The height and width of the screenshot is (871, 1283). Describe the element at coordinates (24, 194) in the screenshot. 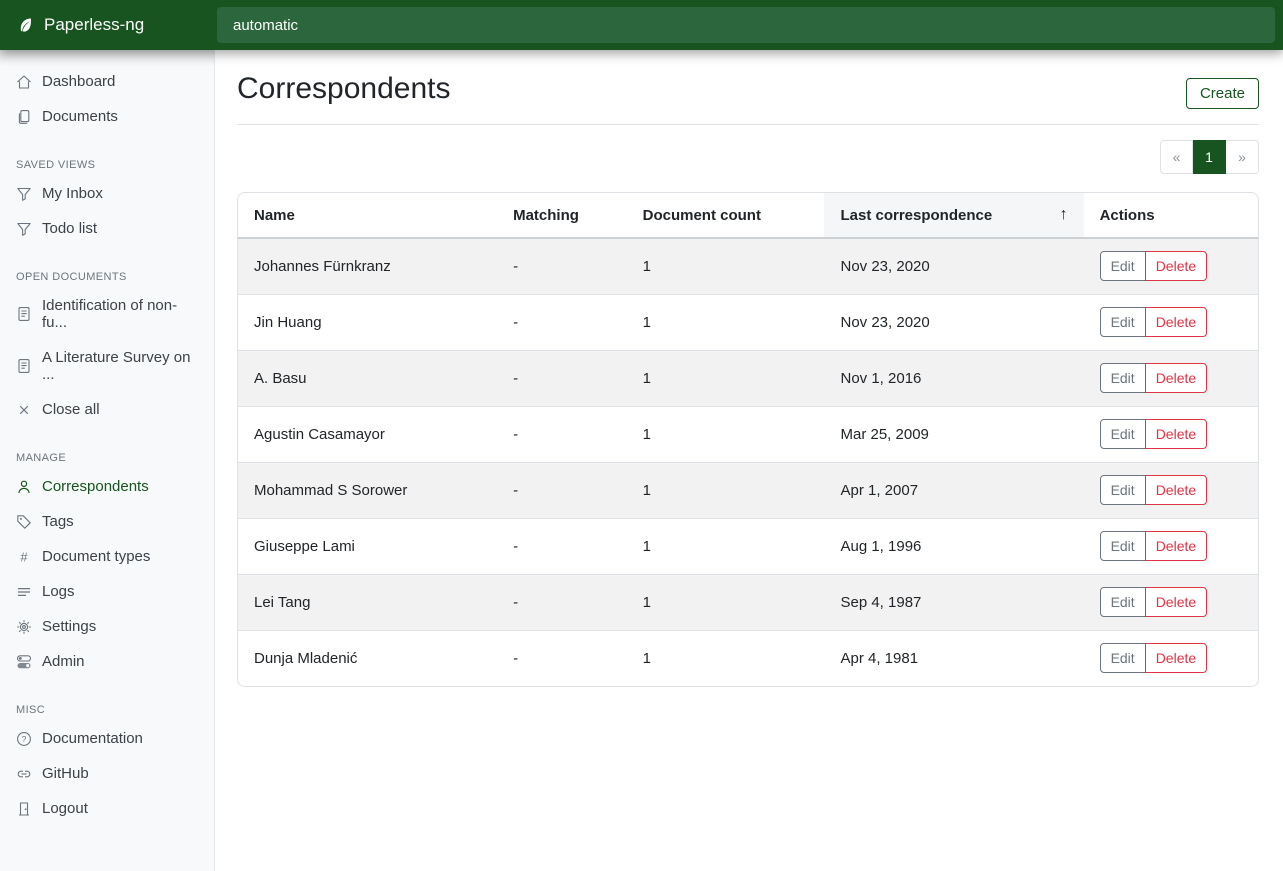

I see `funnel-icon` at that location.